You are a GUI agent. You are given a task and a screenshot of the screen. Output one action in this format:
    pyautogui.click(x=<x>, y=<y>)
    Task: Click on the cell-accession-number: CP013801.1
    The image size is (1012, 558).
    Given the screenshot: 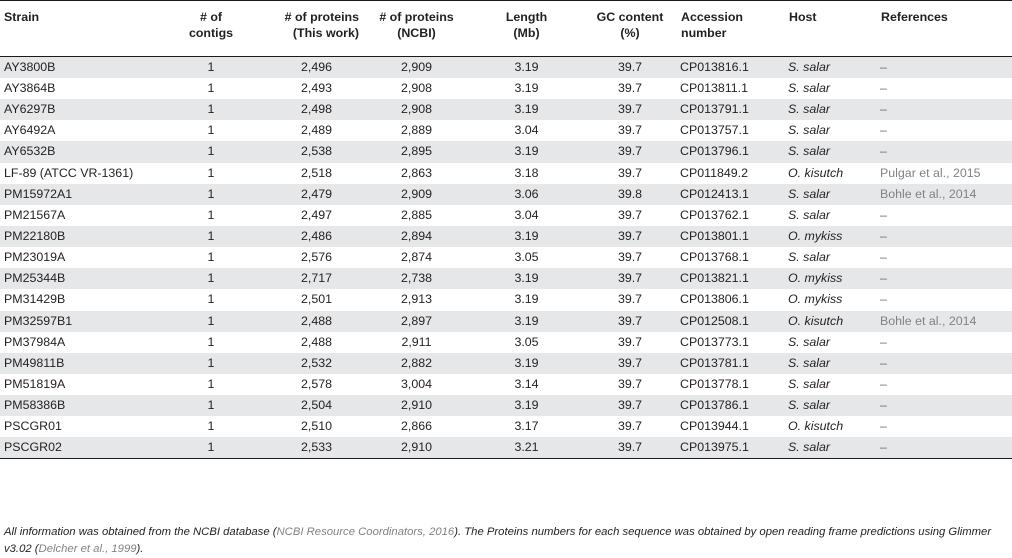 What is the action you would take?
    pyautogui.click(x=714, y=236)
    